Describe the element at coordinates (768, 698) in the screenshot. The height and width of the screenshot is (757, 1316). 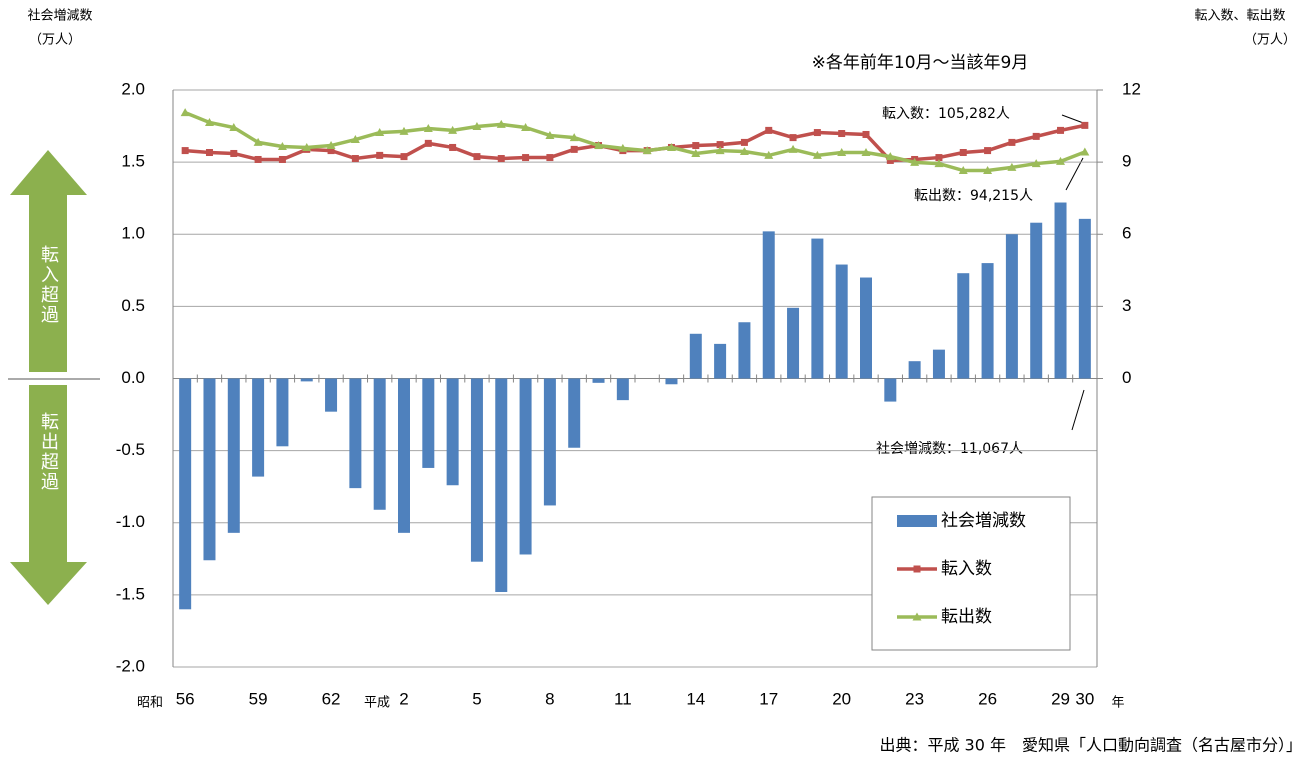
I see `x-tick-label: 17` at that location.